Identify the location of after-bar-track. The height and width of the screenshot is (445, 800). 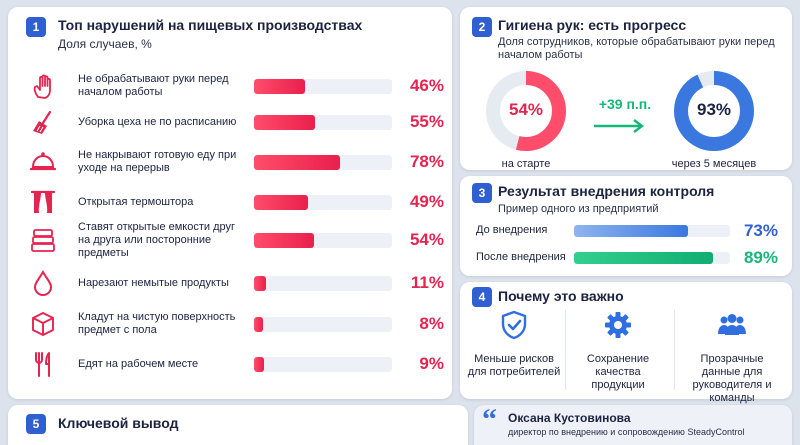
(652, 258).